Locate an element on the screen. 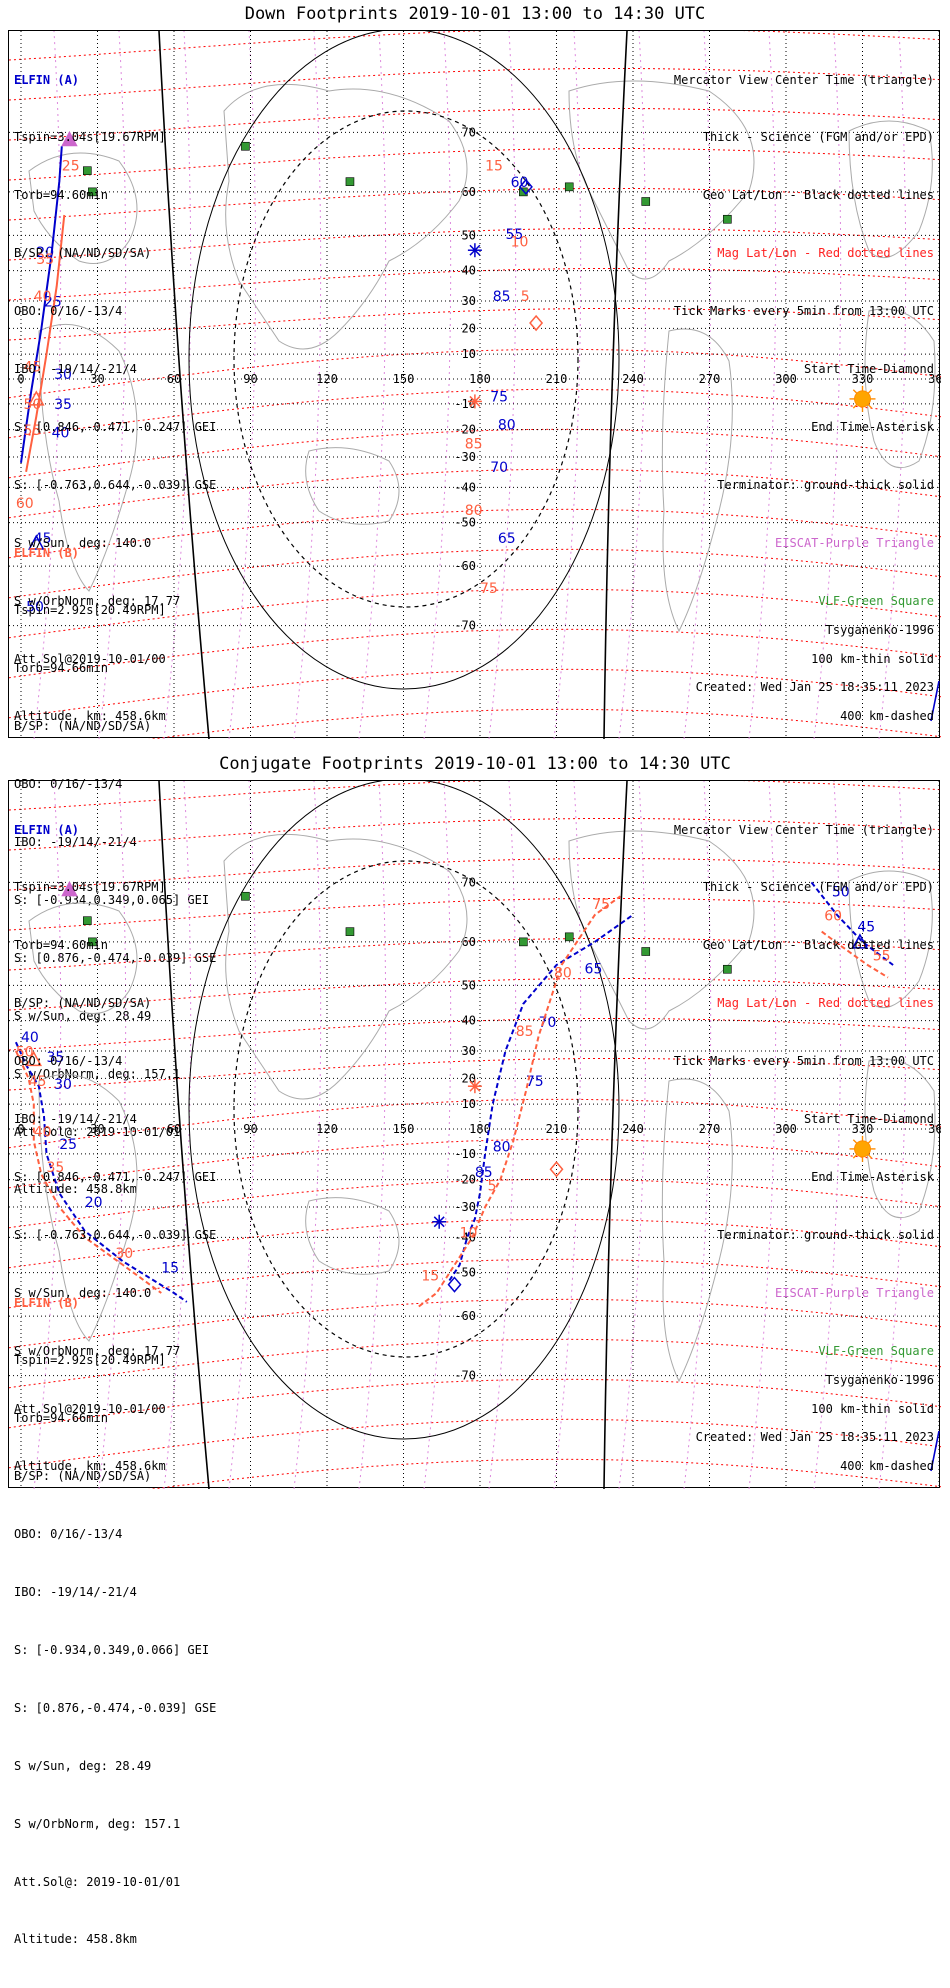  lon-label: 180 is located at coordinates (480, 379).